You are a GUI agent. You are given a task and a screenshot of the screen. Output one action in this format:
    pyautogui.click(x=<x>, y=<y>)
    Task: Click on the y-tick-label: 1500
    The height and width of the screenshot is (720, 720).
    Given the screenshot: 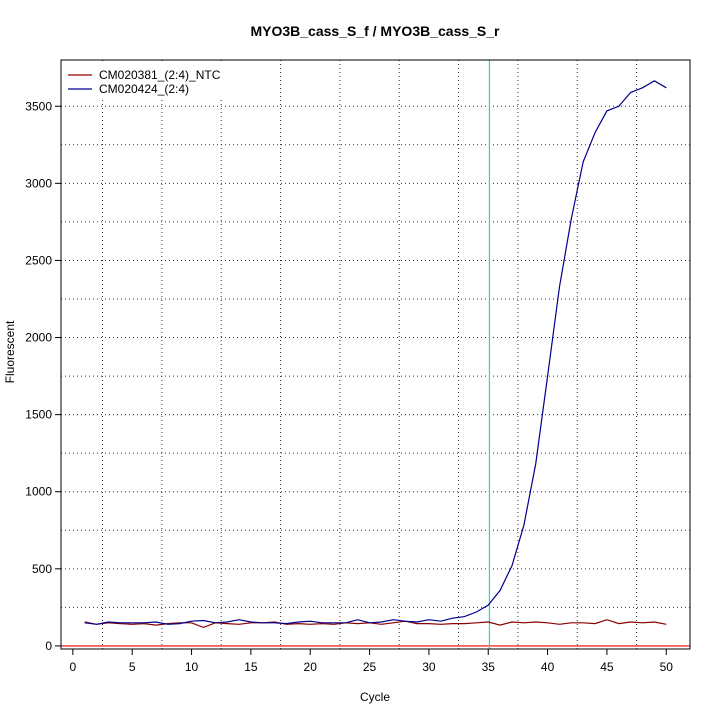 What is the action you would take?
    pyautogui.click(x=38, y=415)
    